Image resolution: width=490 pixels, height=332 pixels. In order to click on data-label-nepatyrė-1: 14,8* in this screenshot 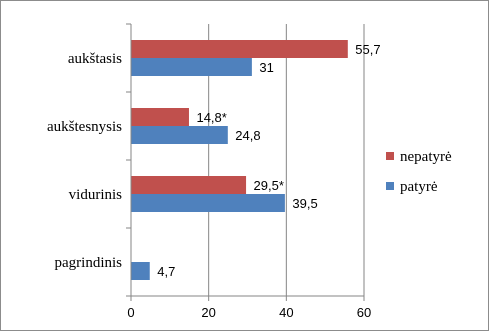, I will do `click(211, 117)`.